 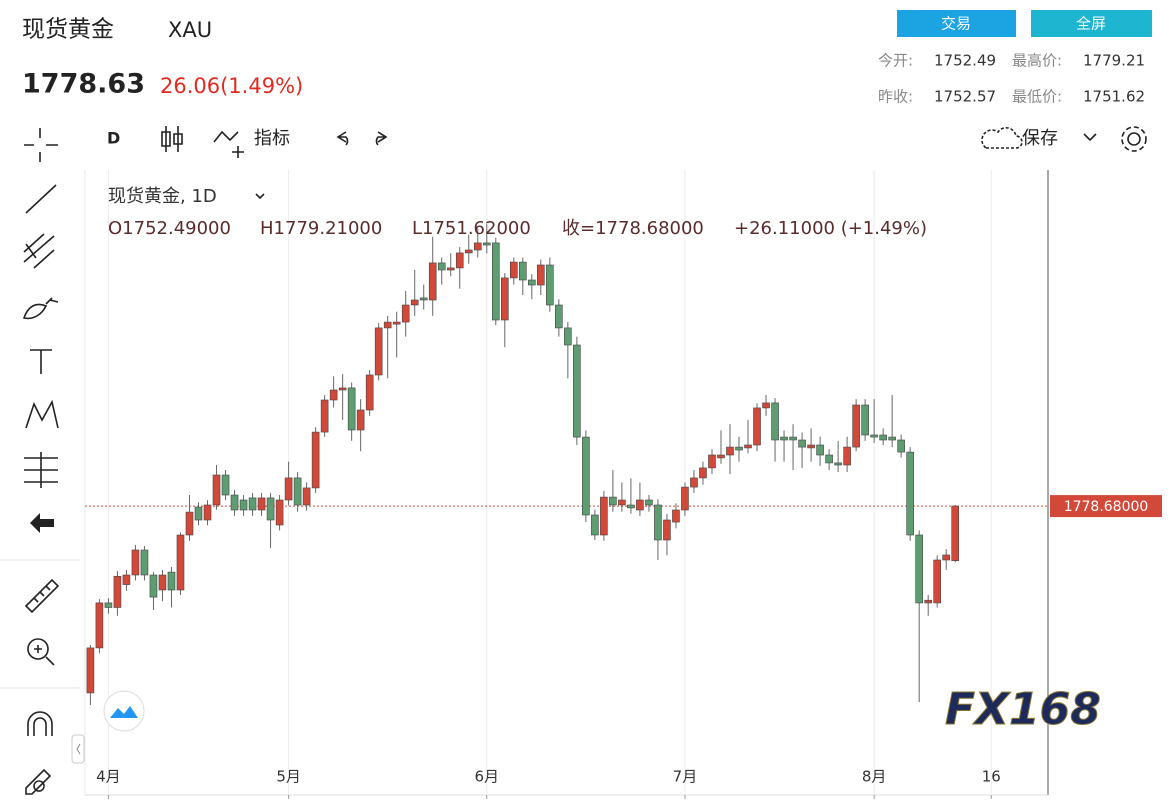 I want to click on fullscreen-button-label: 全屏, so click(x=1091, y=24).